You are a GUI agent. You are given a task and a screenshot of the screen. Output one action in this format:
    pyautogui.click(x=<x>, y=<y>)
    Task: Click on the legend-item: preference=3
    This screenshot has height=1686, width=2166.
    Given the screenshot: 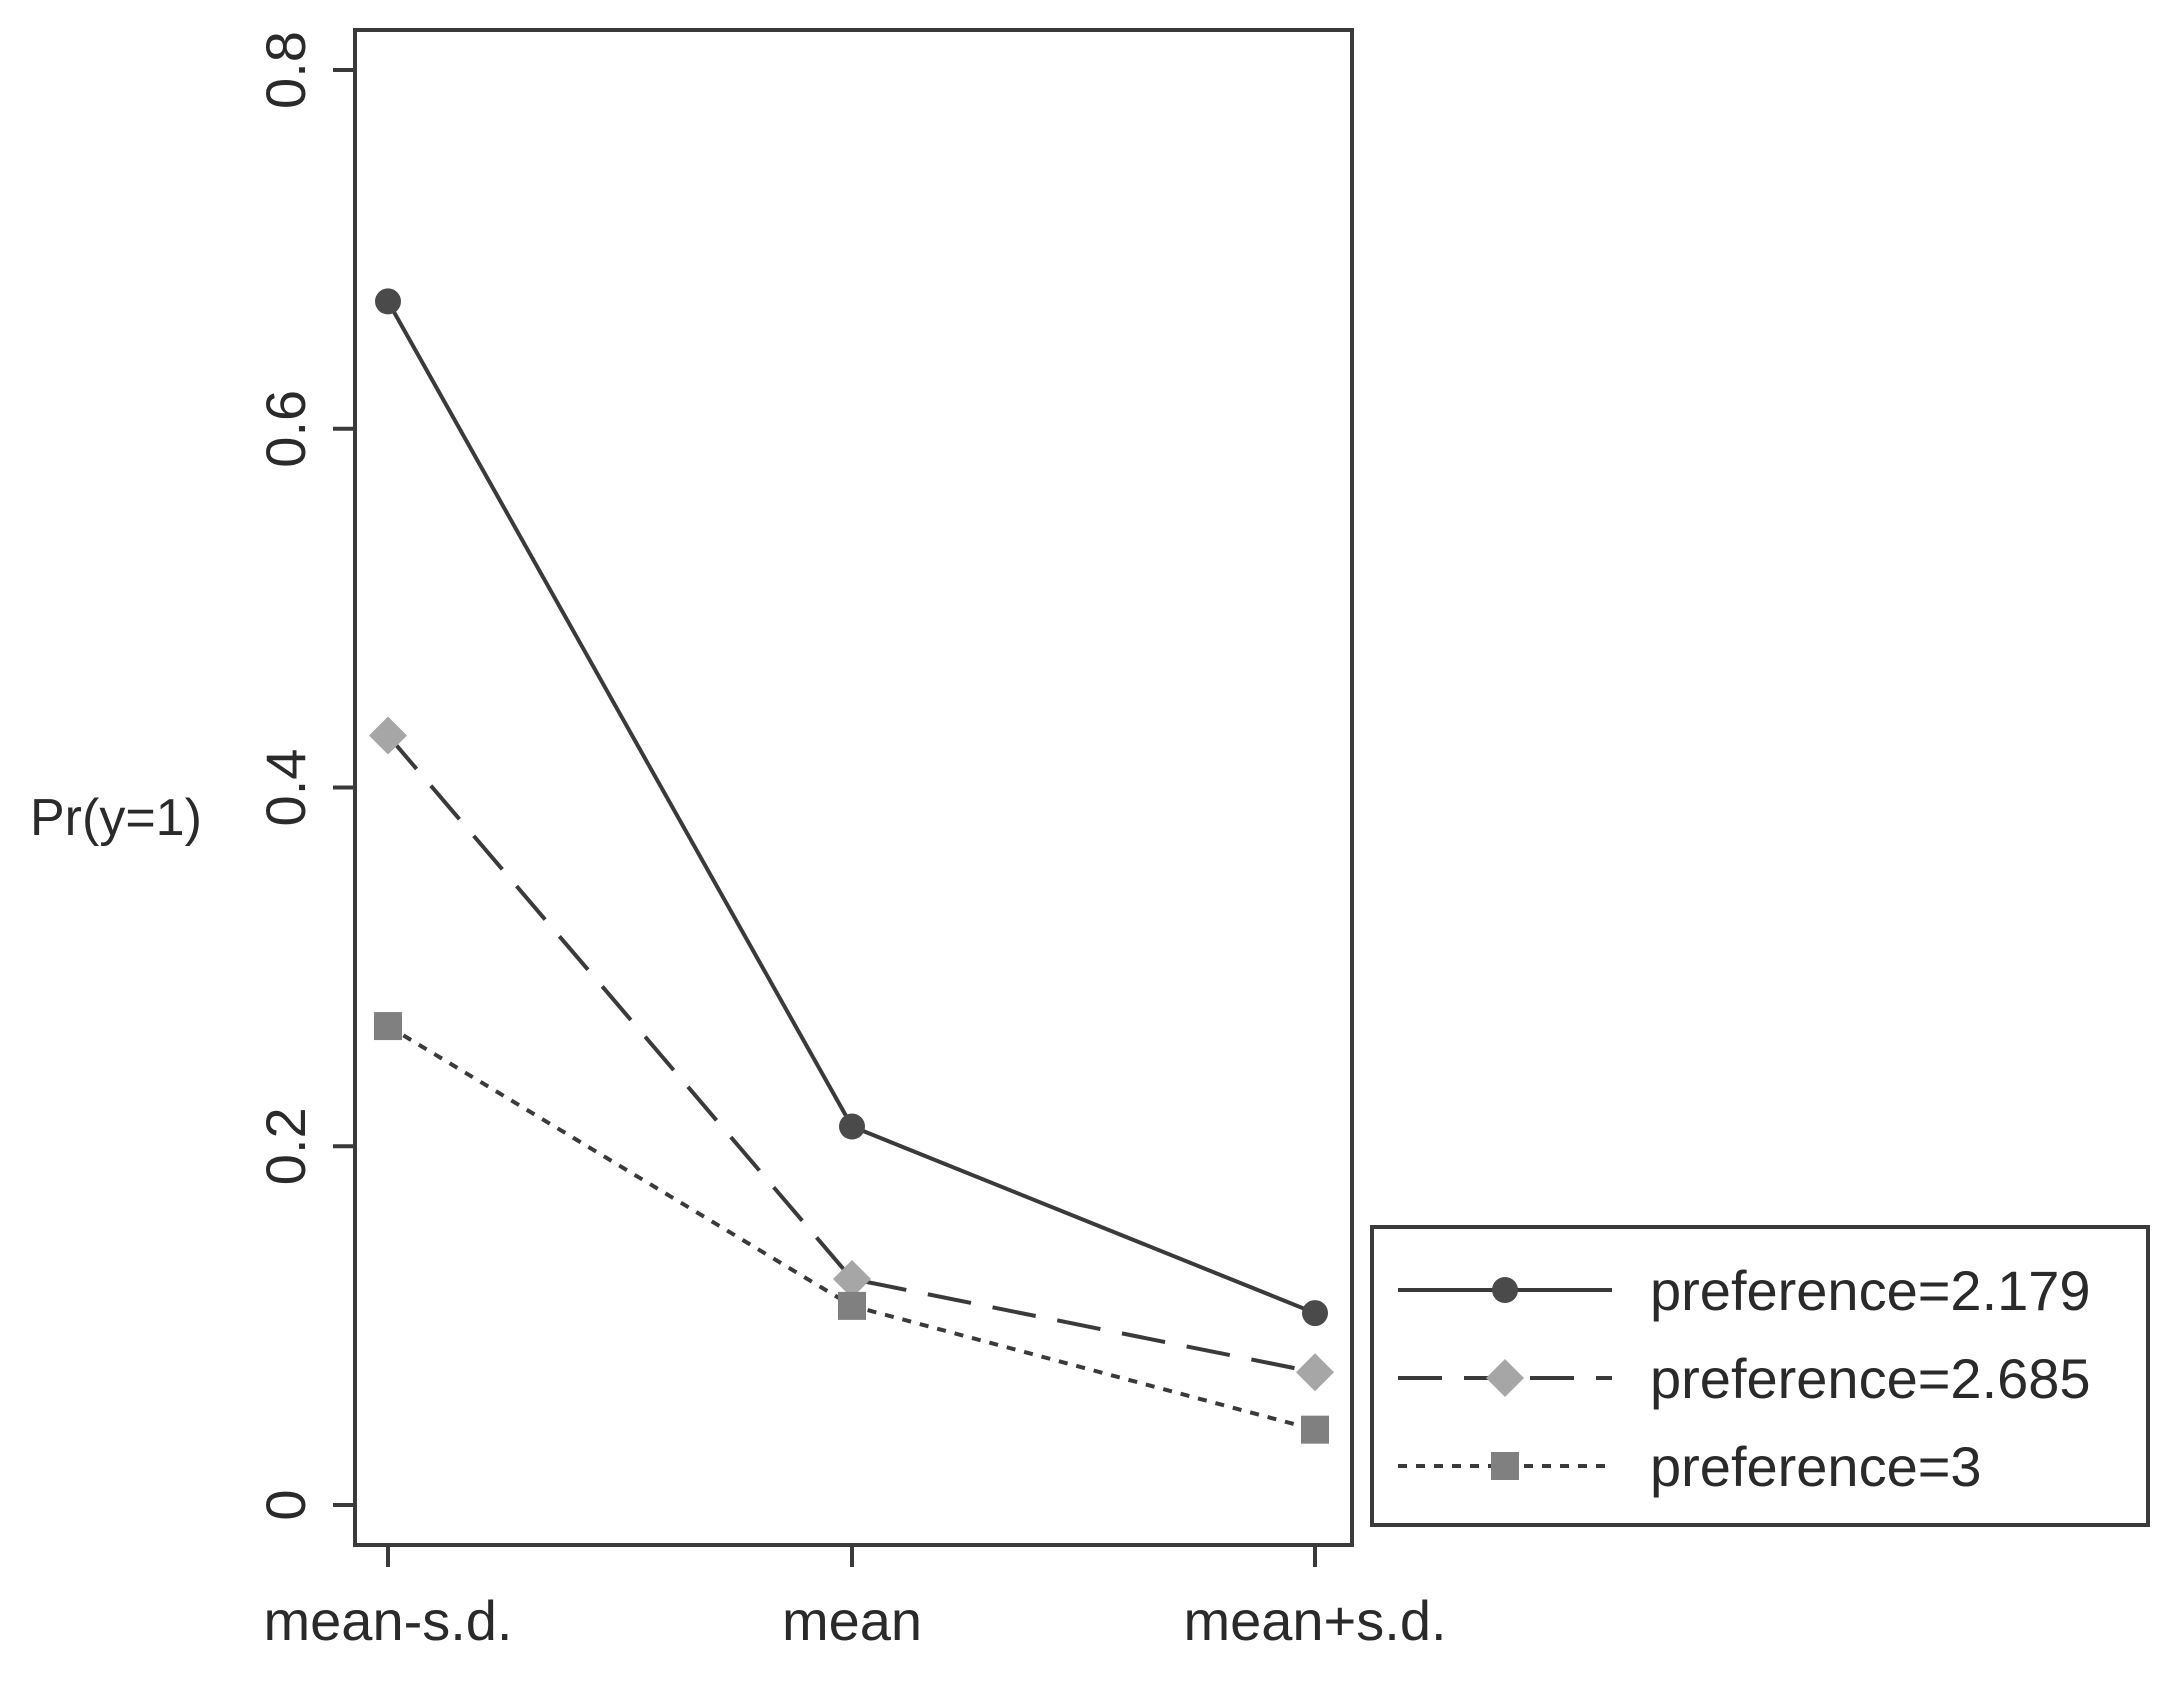 What is the action you would take?
    pyautogui.click(x=1690, y=1466)
    